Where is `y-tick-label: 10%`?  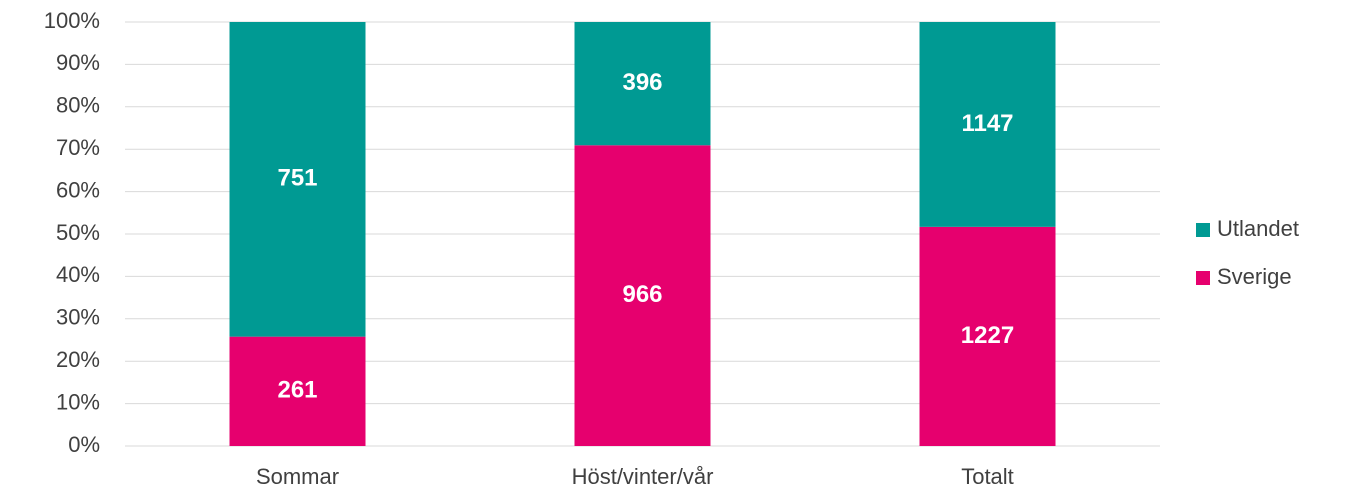
y-tick-label: 10% is located at coordinates (78, 401).